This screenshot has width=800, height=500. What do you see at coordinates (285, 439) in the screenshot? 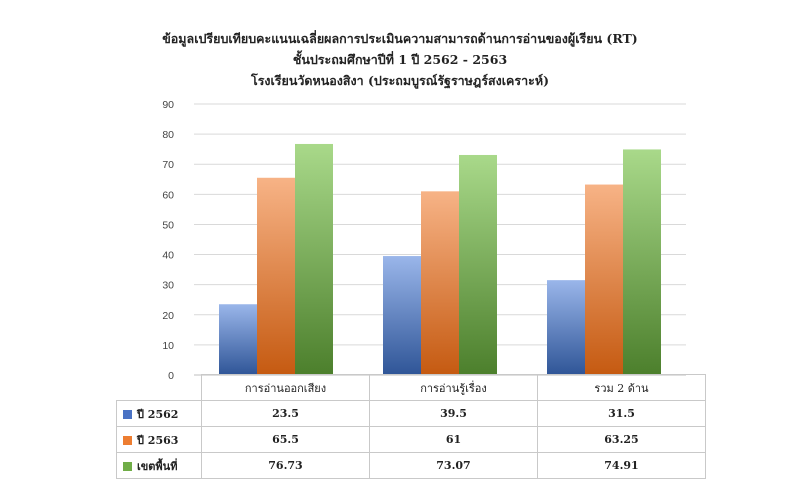
I see `data-label: 65.5` at bounding box center [285, 439].